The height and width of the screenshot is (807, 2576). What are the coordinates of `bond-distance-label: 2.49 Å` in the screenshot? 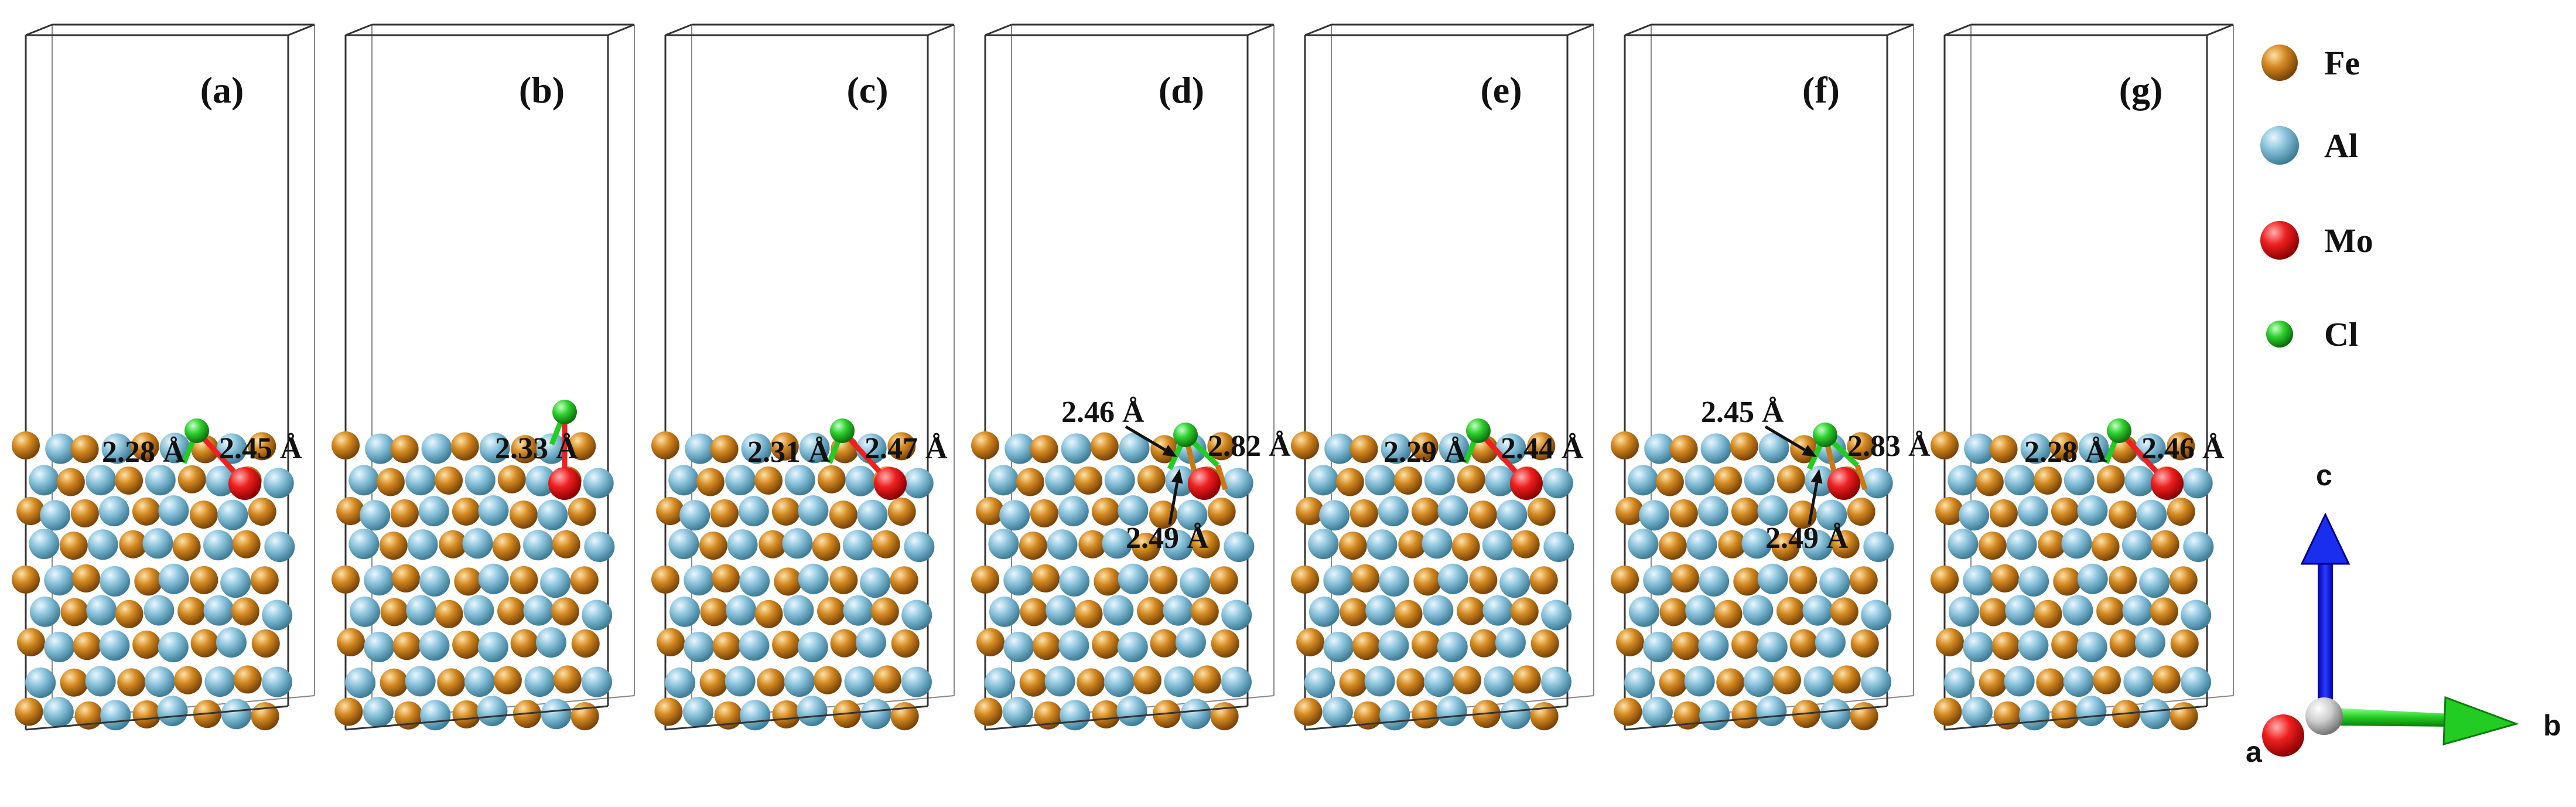 It's located at (1168, 538).